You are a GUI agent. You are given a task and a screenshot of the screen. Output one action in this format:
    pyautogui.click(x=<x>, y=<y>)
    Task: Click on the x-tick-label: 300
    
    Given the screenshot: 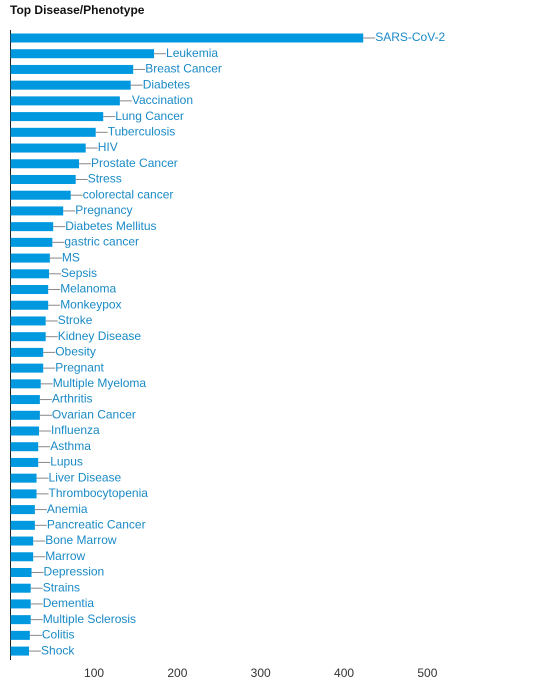 What is the action you would take?
    pyautogui.click(x=261, y=673)
    